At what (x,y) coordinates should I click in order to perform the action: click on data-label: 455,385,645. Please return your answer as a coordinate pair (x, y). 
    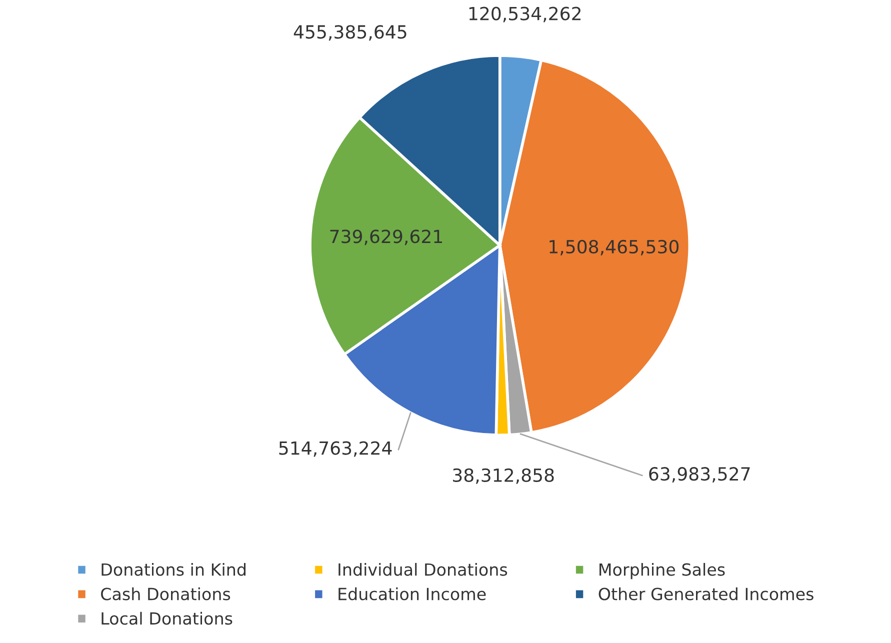
    Looking at the image, I should click on (350, 33).